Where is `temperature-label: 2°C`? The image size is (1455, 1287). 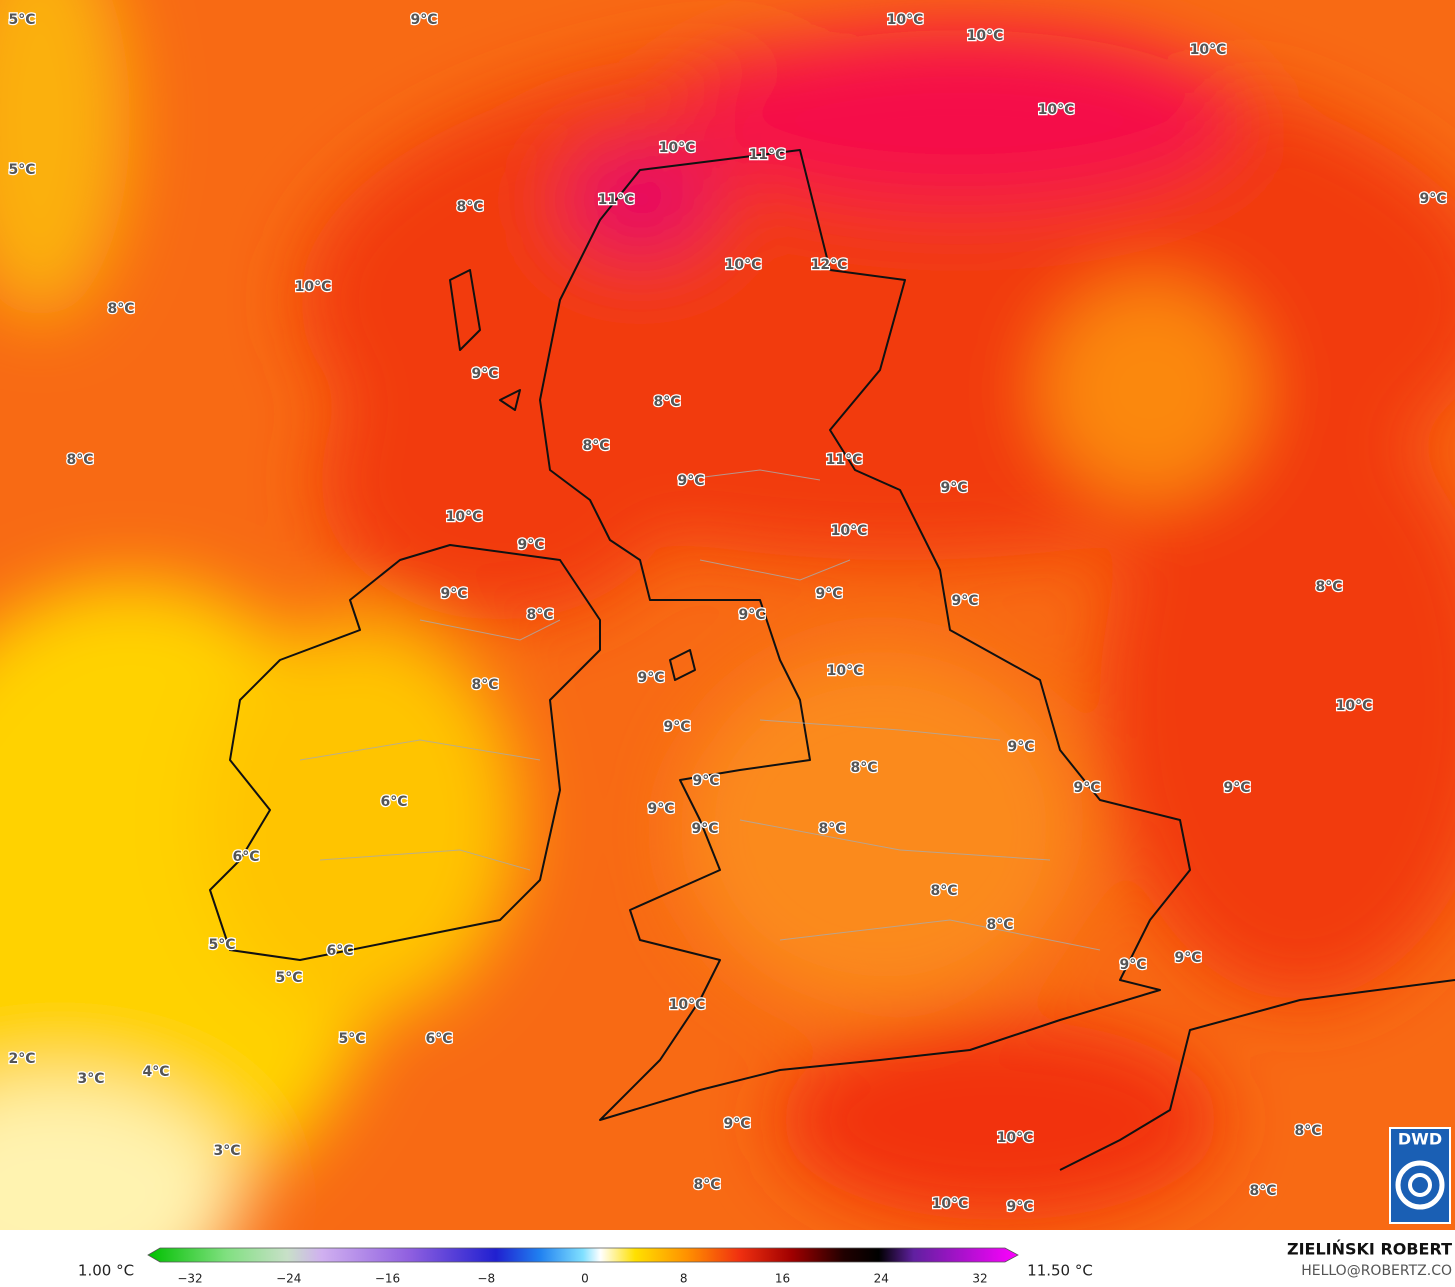 temperature-label: 2°C is located at coordinates (21, 1059).